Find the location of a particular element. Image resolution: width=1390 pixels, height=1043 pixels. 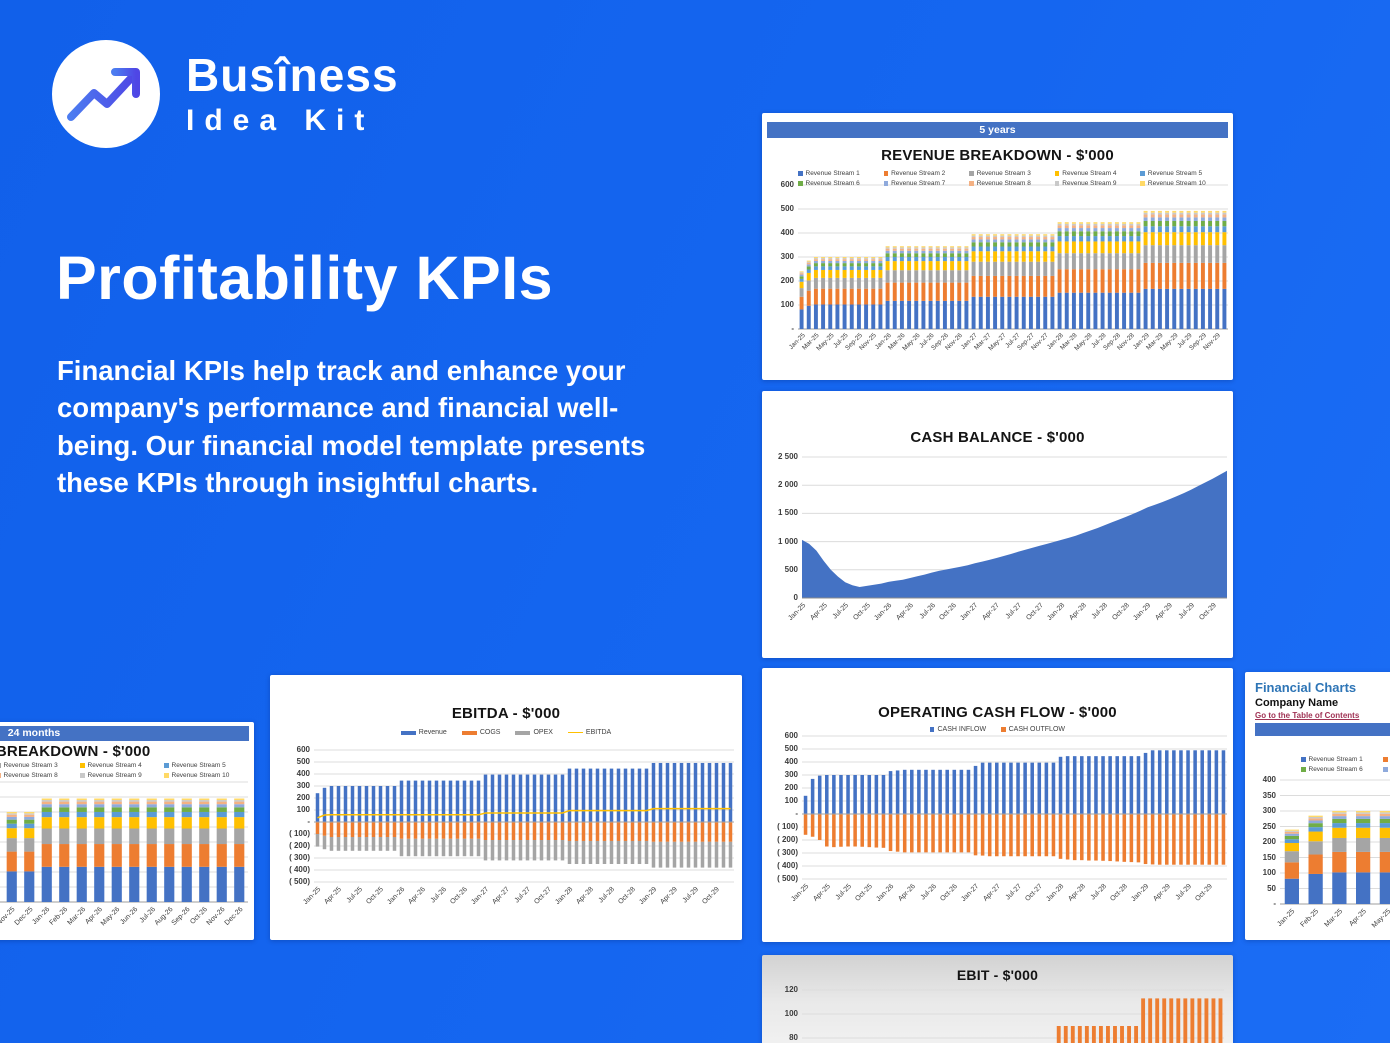

x-axis-tick-label: Aug-26 is located at coordinates (164, 916).